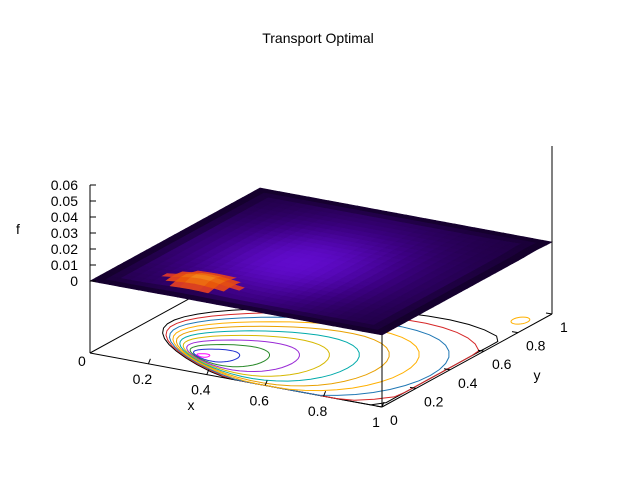 The width and height of the screenshot is (640, 480). What do you see at coordinates (18, 229) in the screenshot?
I see `z-axis-label: f` at bounding box center [18, 229].